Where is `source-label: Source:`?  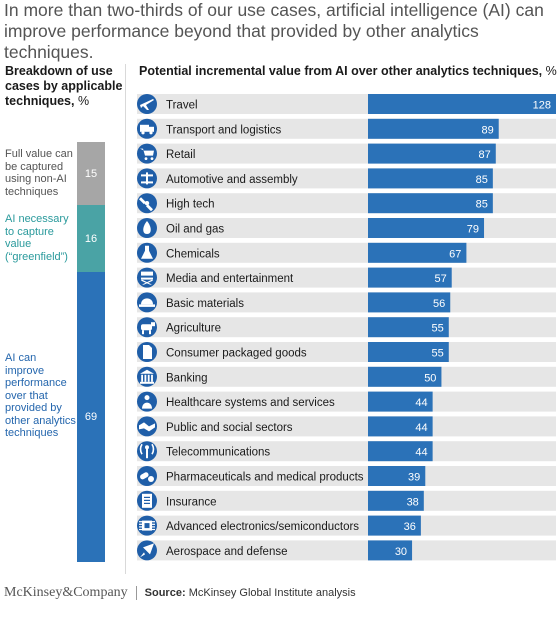
source-label: Source: is located at coordinates (165, 593).